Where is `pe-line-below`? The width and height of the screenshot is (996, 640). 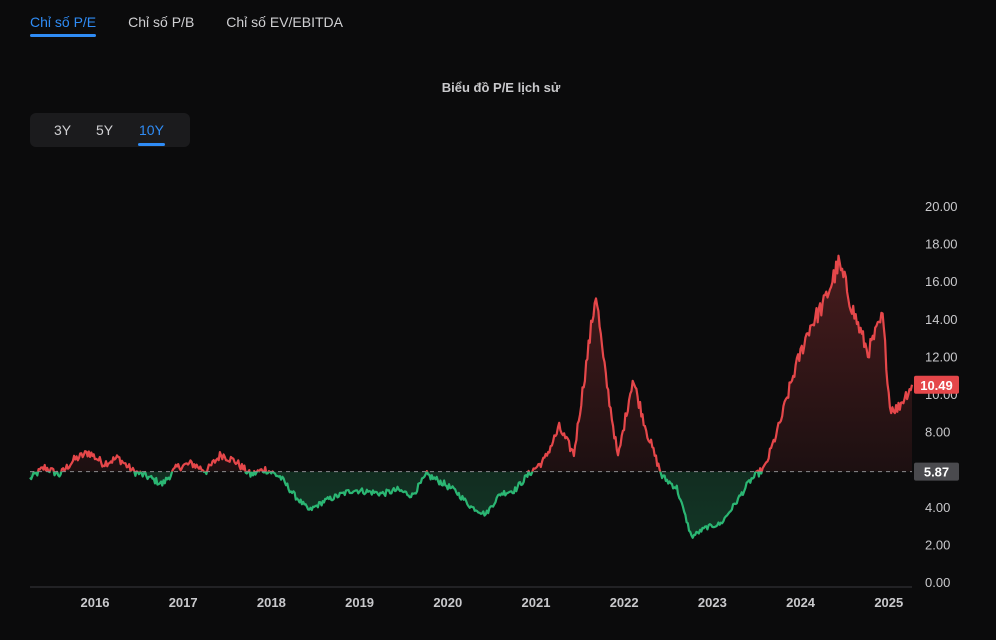 pe-line-below is located at coordinates (396, 505).